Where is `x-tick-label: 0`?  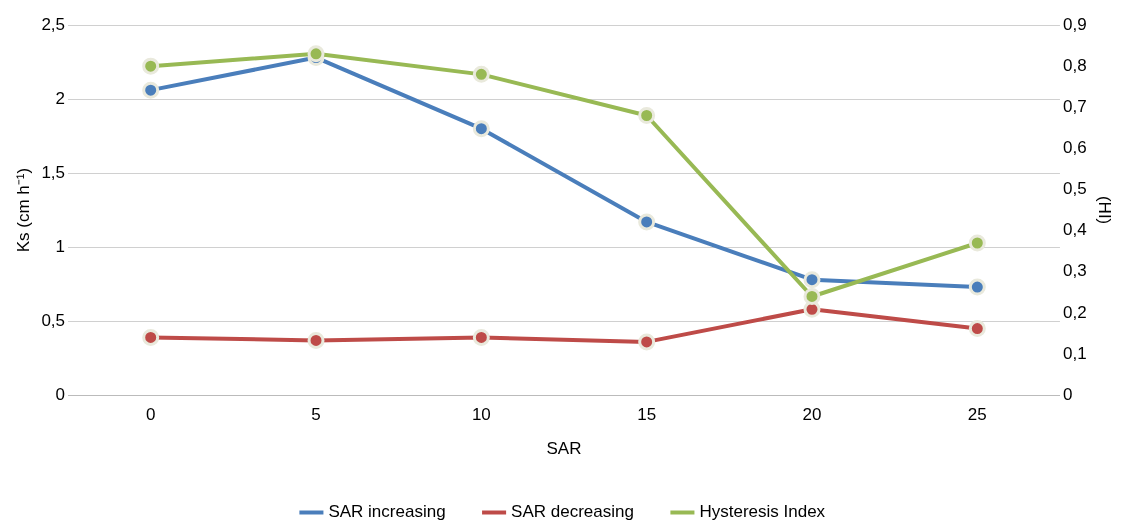
x-tick-label: 0 is located at coordinates (150, 415).